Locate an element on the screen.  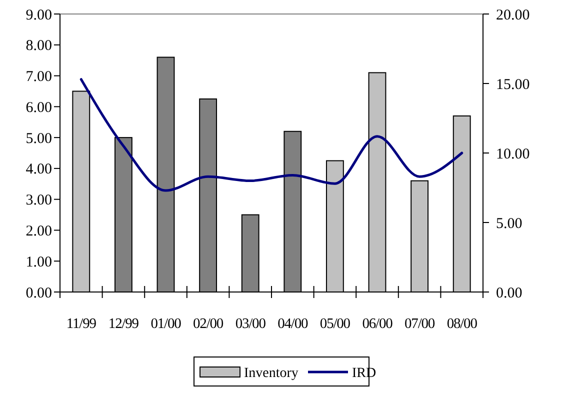
y-tick-label: 9.00 is located at coordinates (39, 15).